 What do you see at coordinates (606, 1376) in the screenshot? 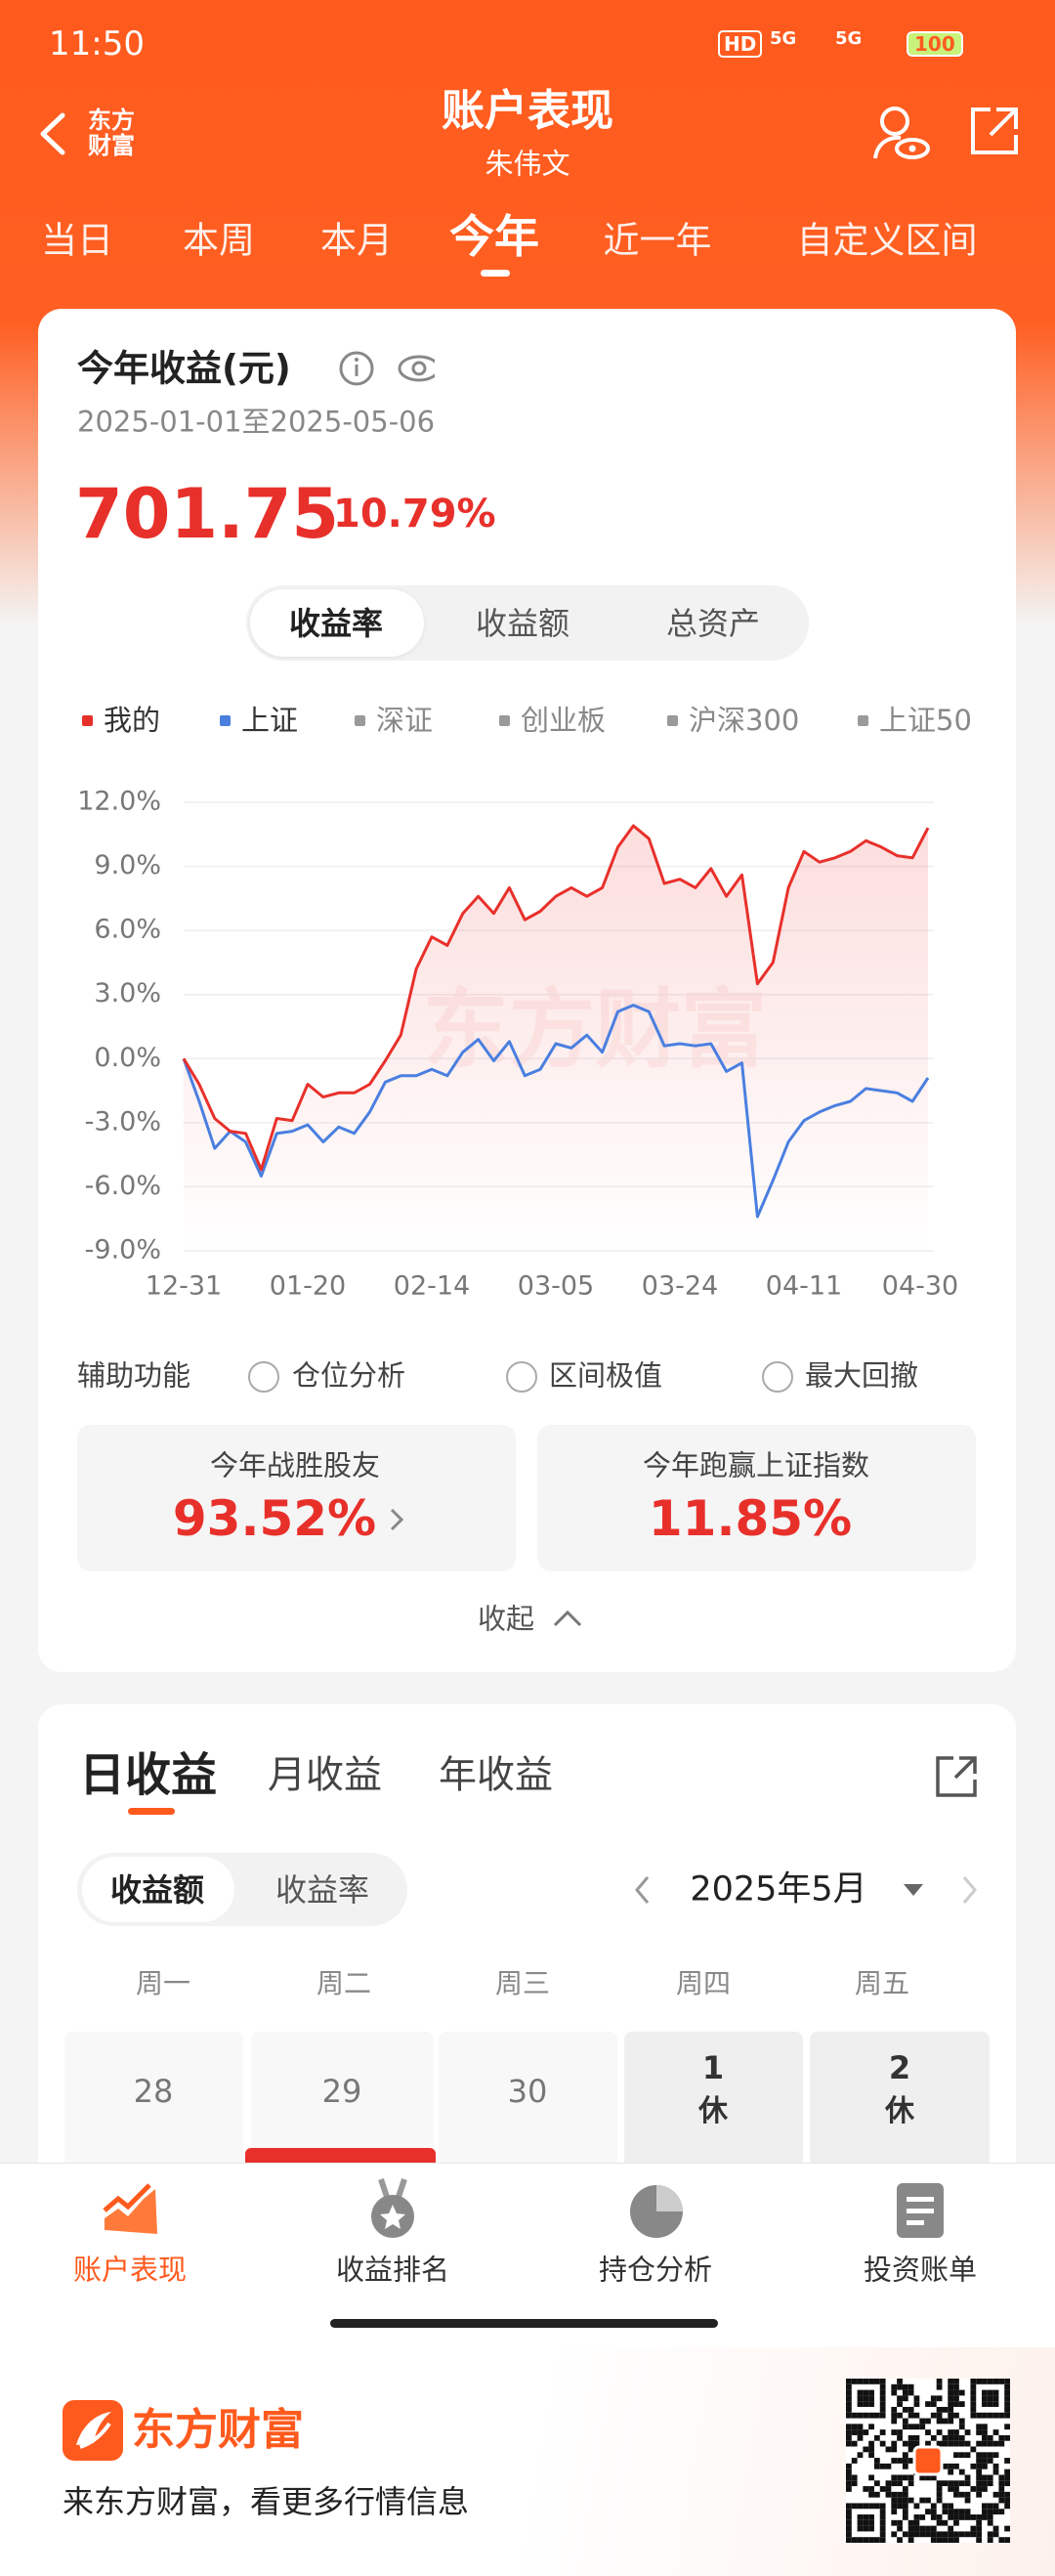
I see `tool-option: 区间极值` at bounding box center [606, 1376].